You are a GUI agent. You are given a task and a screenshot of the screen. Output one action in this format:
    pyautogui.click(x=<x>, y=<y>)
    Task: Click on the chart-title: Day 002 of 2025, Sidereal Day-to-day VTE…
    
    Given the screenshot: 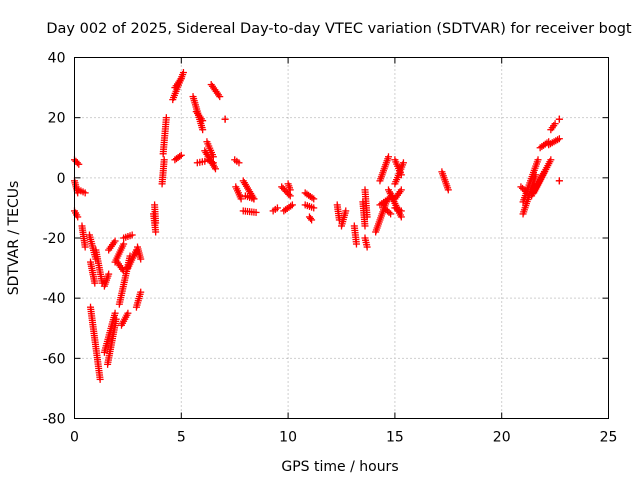 What is the action you would take?
    pyautogui.click(x=339, y=29)
    